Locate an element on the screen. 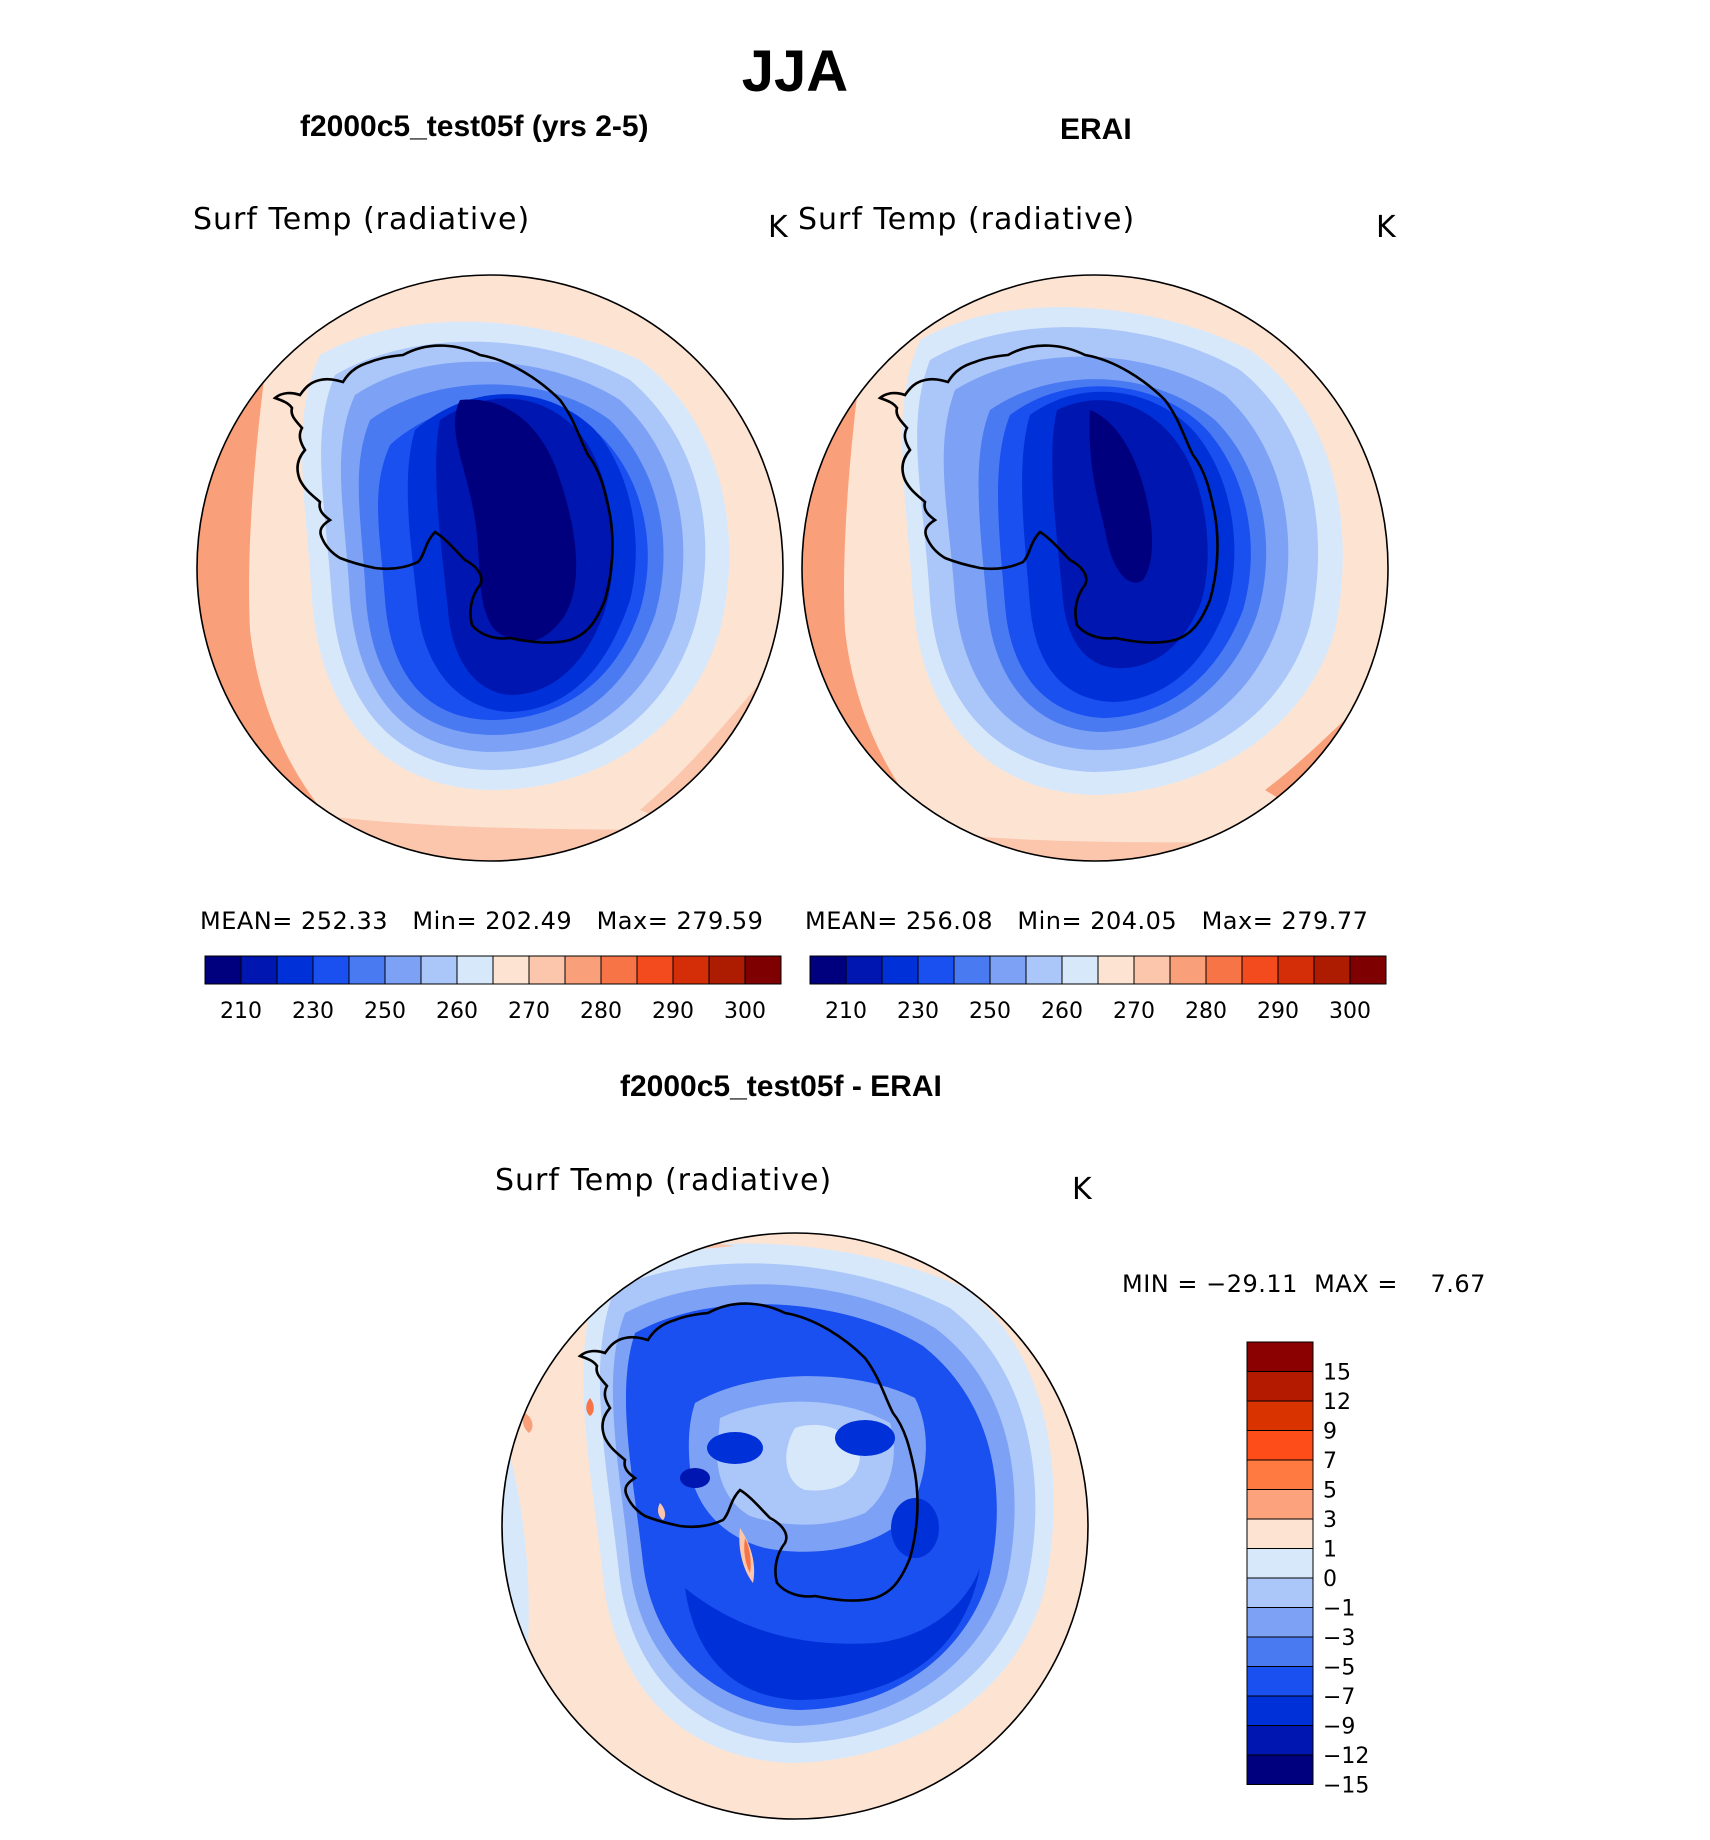  colorbar-diff-tick-label: 1 is located at coordinates (1330, 1550).